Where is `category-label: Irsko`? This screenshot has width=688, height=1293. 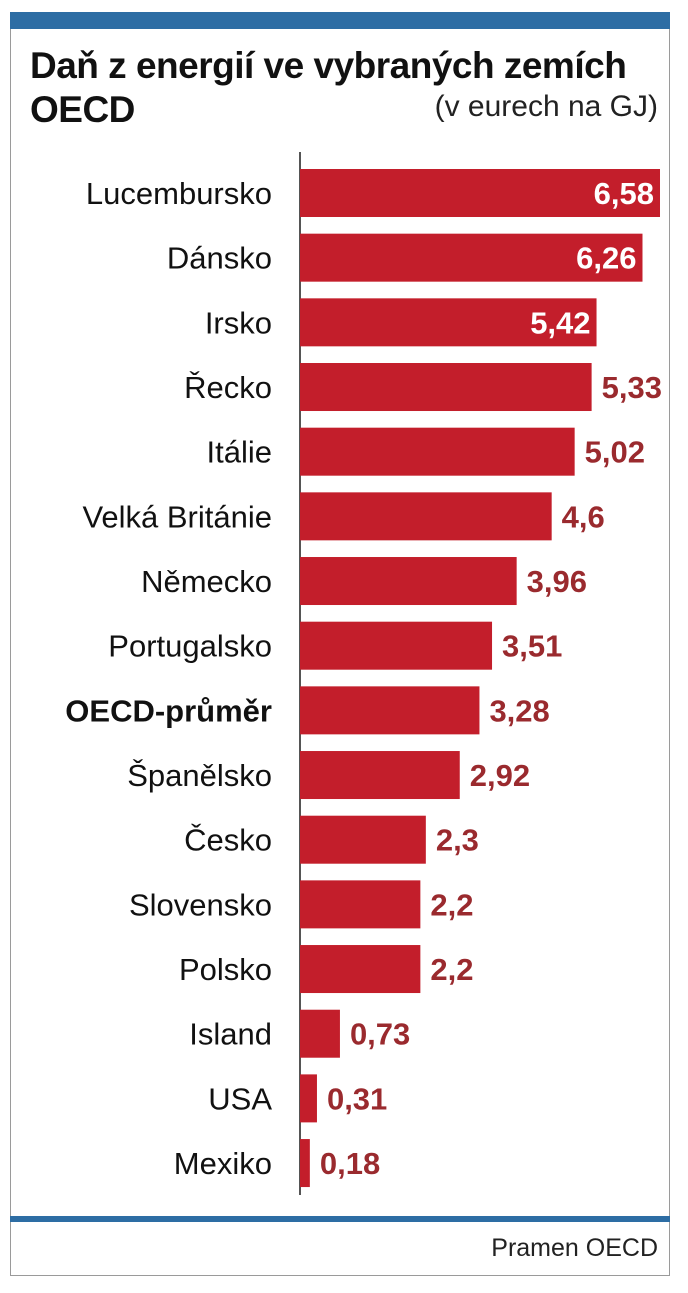 category-label: Irsko is located at coordinates (238, 322).